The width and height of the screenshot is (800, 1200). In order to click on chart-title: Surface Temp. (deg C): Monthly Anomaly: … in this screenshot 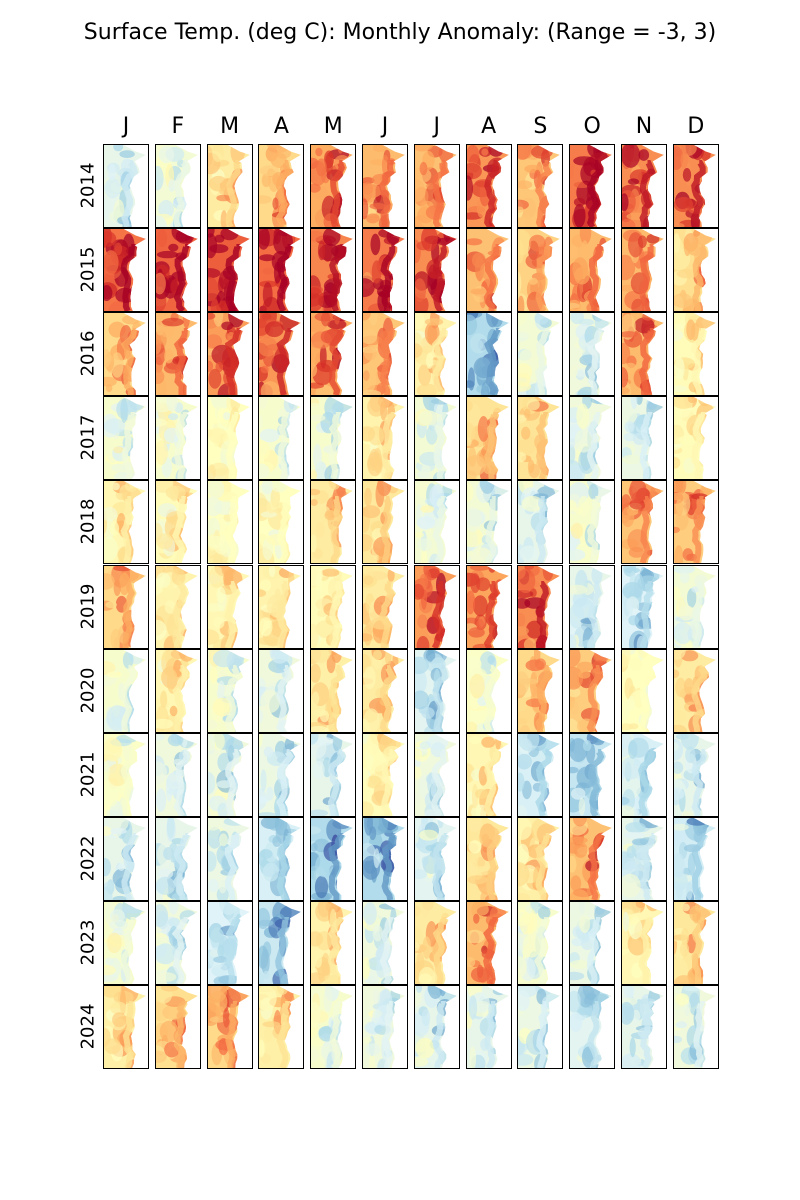, I will do `click(400, 32)`.